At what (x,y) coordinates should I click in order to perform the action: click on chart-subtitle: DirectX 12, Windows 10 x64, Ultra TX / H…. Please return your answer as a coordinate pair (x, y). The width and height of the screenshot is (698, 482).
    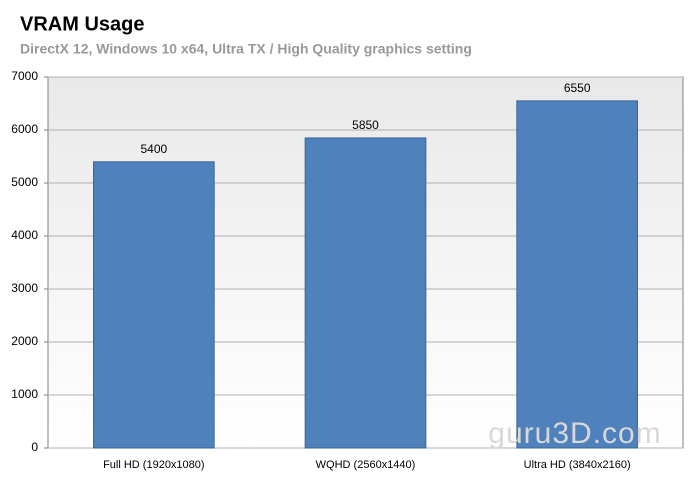
    Looking at the image, I should click on (246, 49).